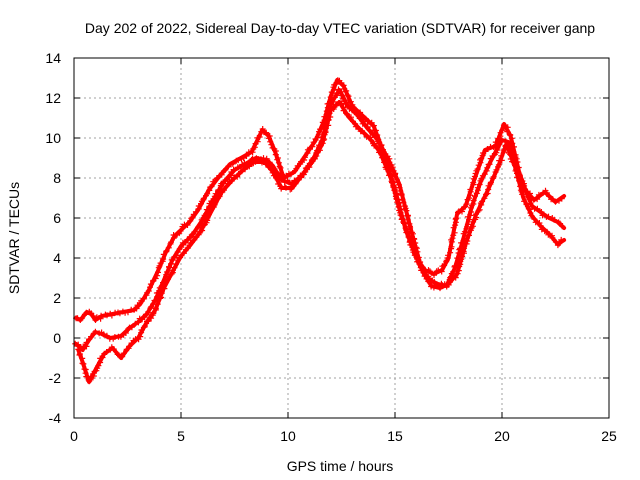 This screenshot has width=640, height=480. I want to click on y-tick-label: -2, so click(55, 378).